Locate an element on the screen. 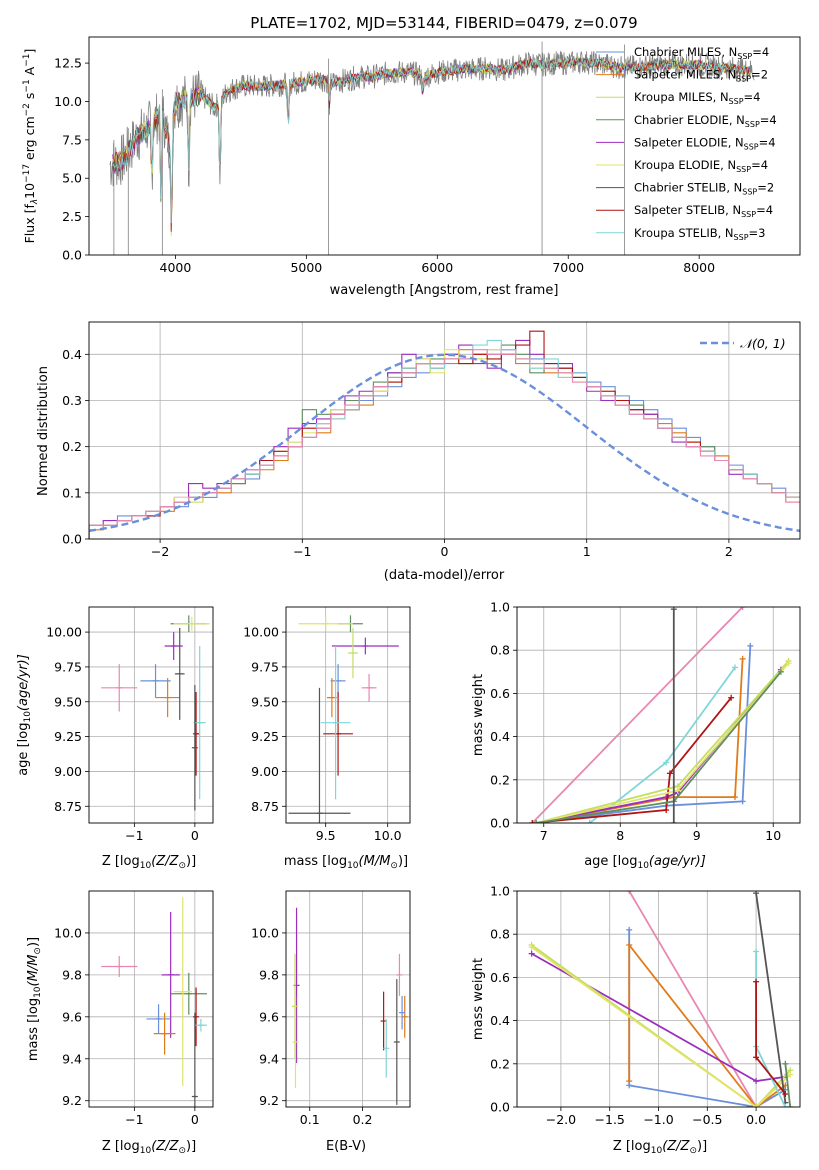 The width and height of the screenshot is (819, 1170). weight-z-ylabel: mass weight is located at coordinates (478, 999).